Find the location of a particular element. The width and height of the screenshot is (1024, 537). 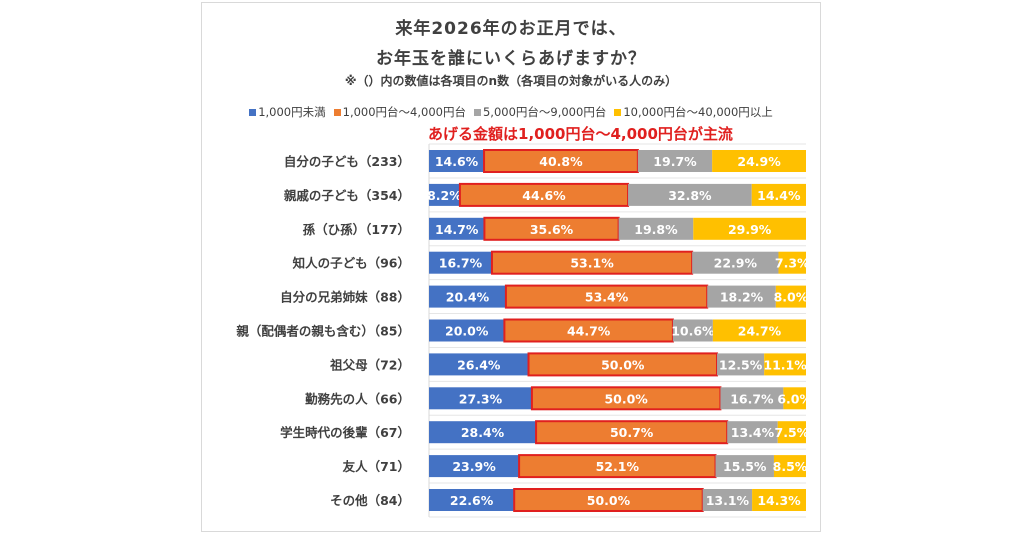

data-label: 19.7% is located at coordinates (675, 161).